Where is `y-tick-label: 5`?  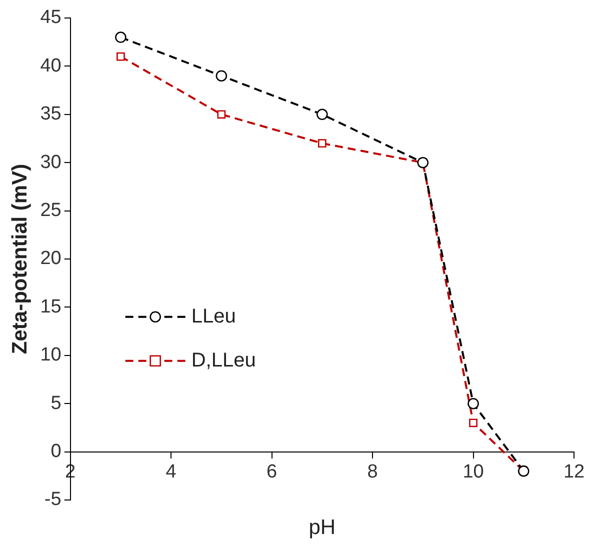 y-tick-label: 5 is located at coordinates (56, 403).